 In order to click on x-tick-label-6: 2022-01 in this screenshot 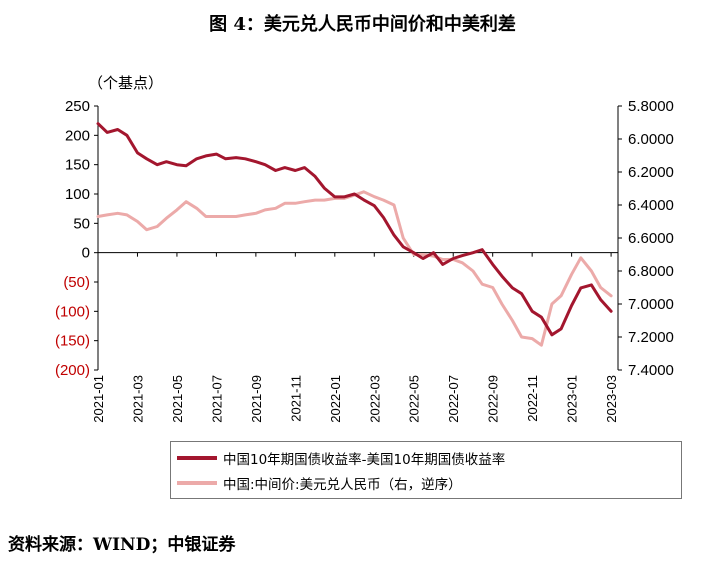, I will do `click(335, 399)`.